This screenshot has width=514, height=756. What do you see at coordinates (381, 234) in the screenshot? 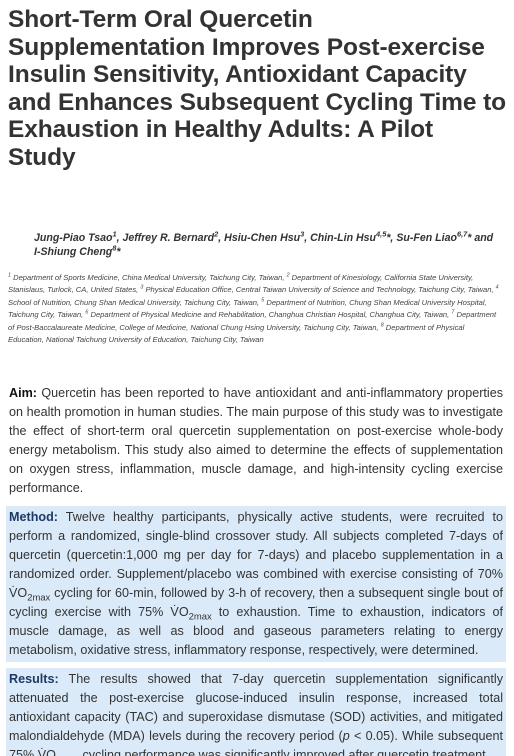
I see `superscript: 4,5` at bounding box center [381, 234].